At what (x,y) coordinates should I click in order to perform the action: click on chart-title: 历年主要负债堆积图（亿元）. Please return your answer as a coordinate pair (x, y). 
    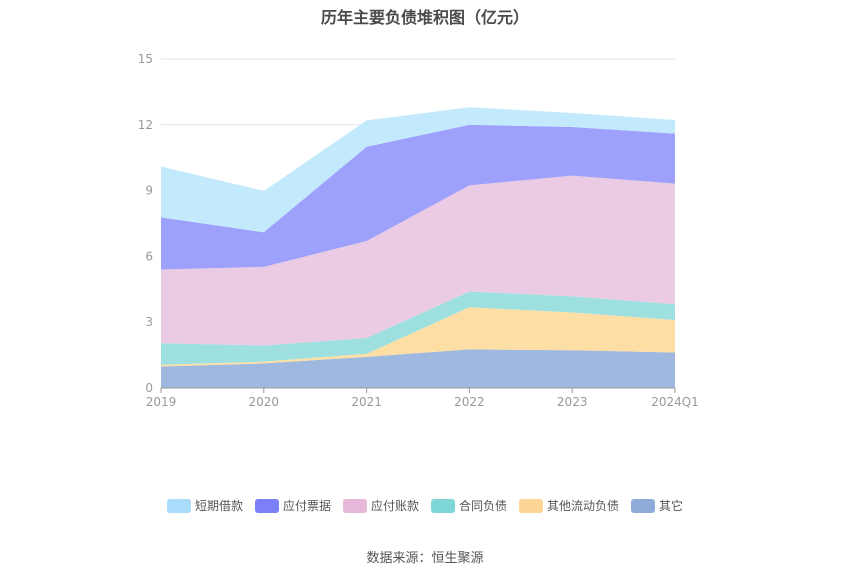
    Looking at the image, I should click on (424, 17).